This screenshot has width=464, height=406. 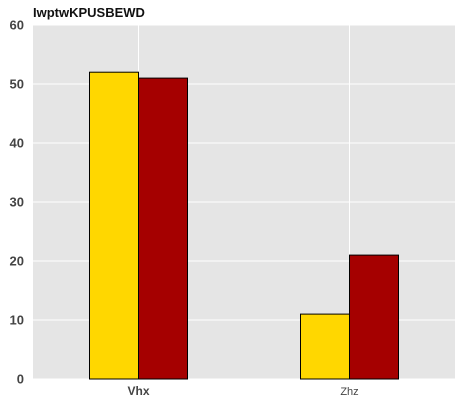 I want to click on y-tick-label: 50, so click(x=17, y=84).